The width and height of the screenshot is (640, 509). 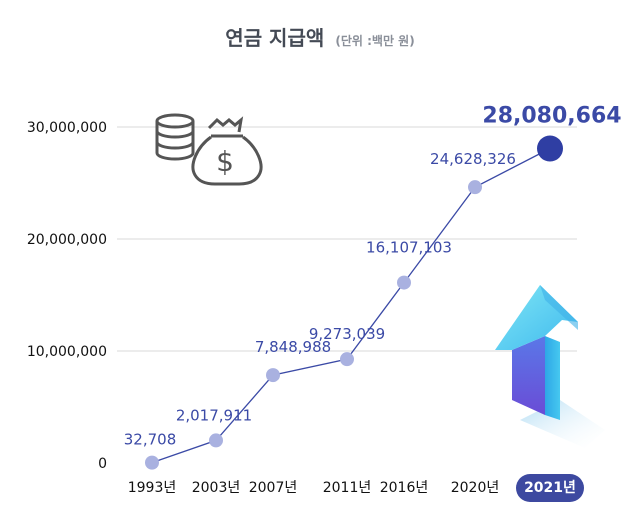 I want to click on y-tick-label: 20,000,000, so click(x=67, y=240).